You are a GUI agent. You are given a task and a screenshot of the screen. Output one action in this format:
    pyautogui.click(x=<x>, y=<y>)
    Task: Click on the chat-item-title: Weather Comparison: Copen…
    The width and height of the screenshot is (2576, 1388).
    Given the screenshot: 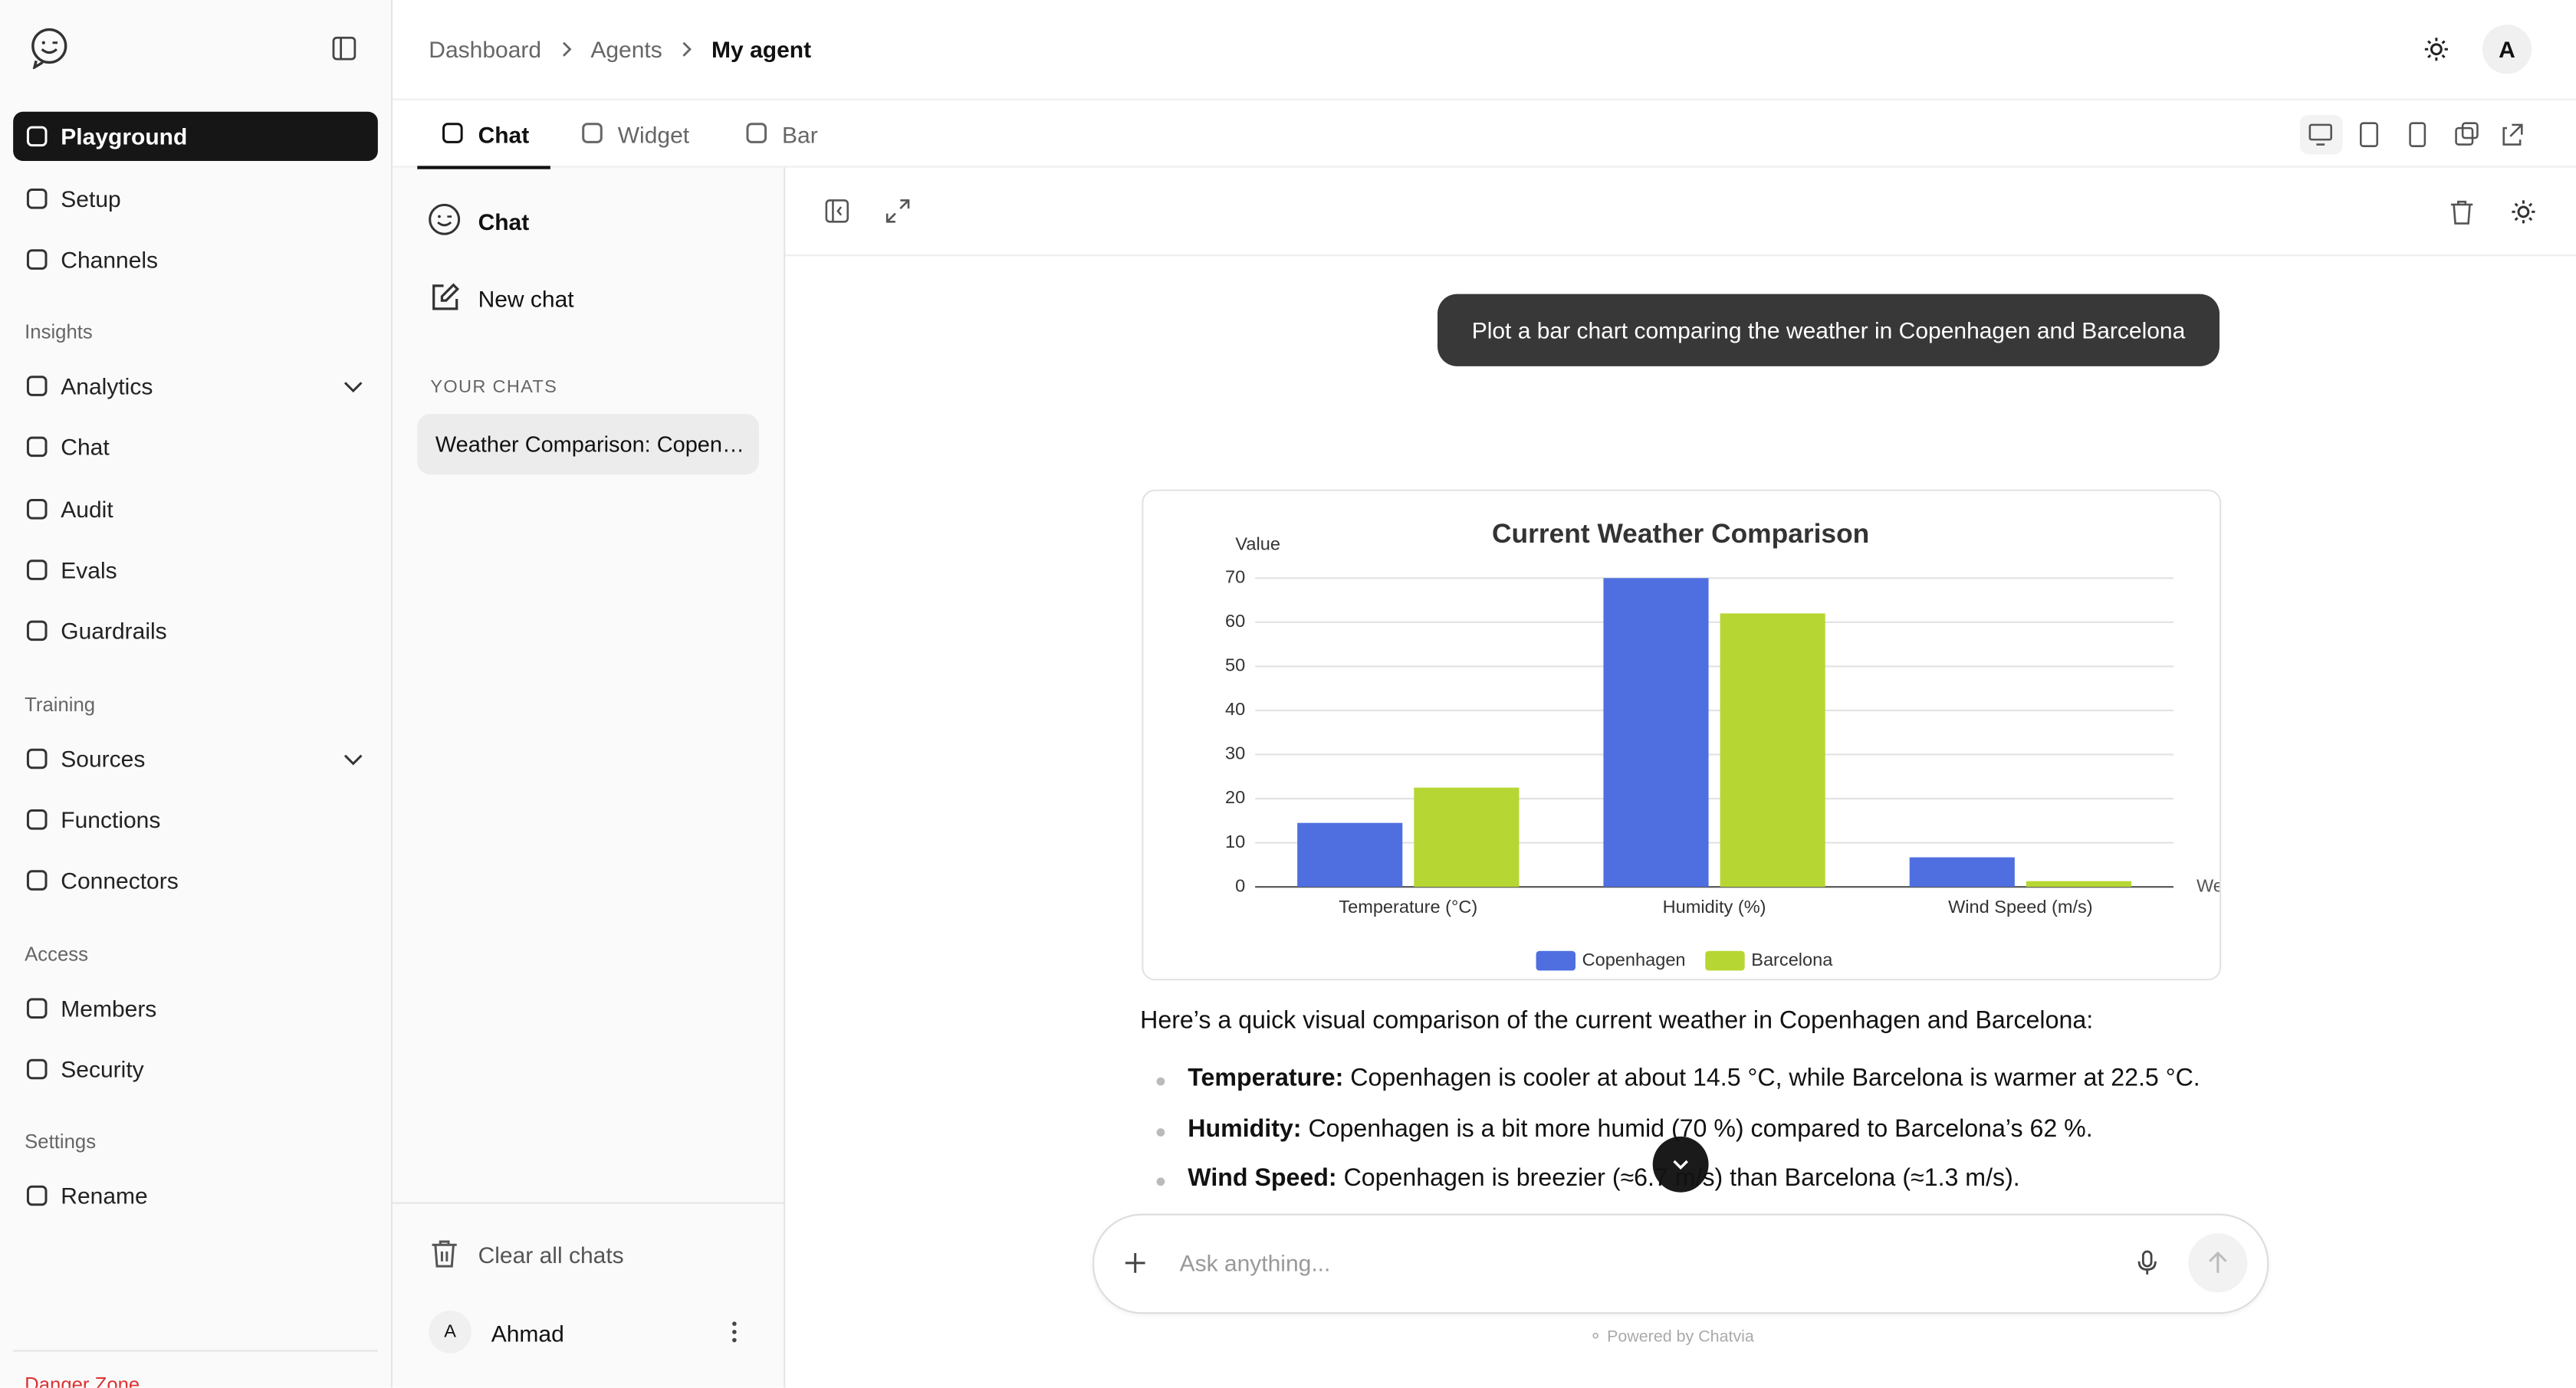 What is the action you would take?
    pyautogui.click(x=589, y=444)
    